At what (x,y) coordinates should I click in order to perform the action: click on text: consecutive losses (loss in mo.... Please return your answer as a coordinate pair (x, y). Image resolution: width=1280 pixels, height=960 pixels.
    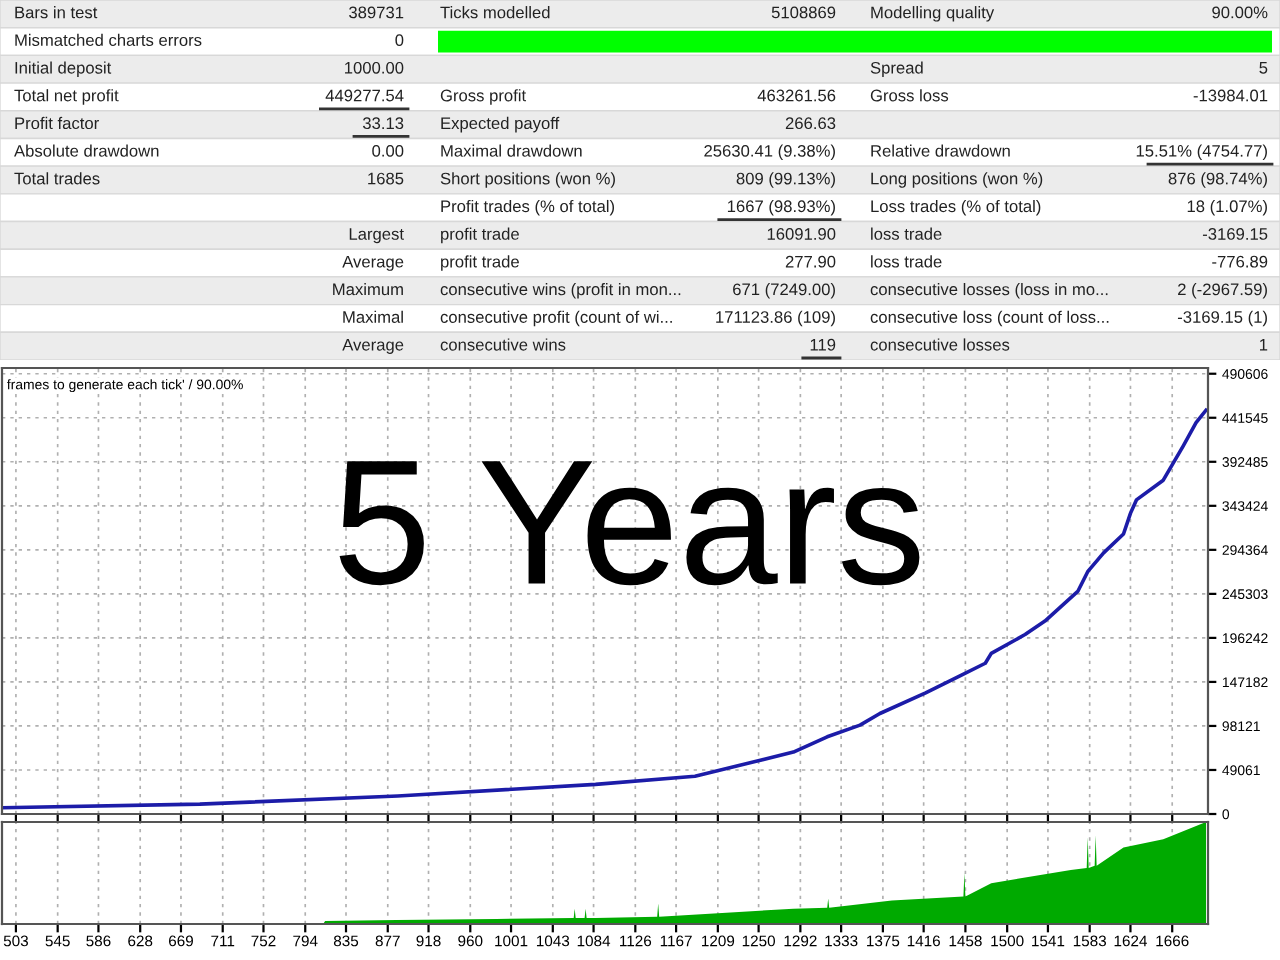
    Looking at the image, I should click on (989, 291).